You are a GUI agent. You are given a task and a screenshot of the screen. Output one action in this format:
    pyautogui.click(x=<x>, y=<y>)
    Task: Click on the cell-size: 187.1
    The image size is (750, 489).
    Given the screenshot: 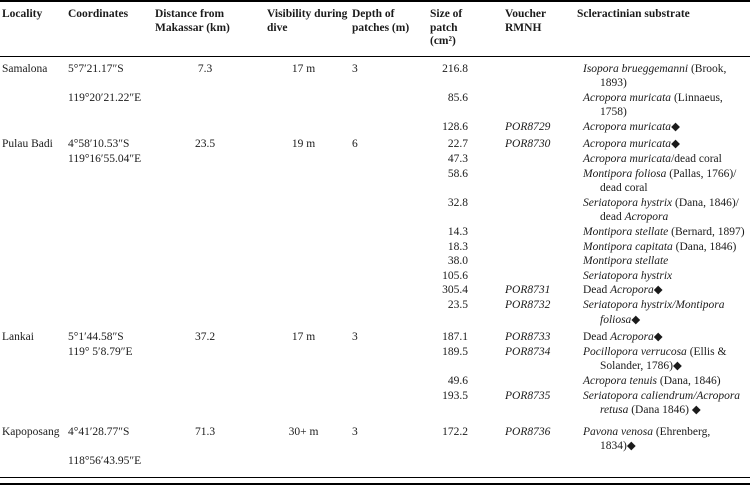 What is the action you would take?
    pyautogui.click(x=455, y=337)
    